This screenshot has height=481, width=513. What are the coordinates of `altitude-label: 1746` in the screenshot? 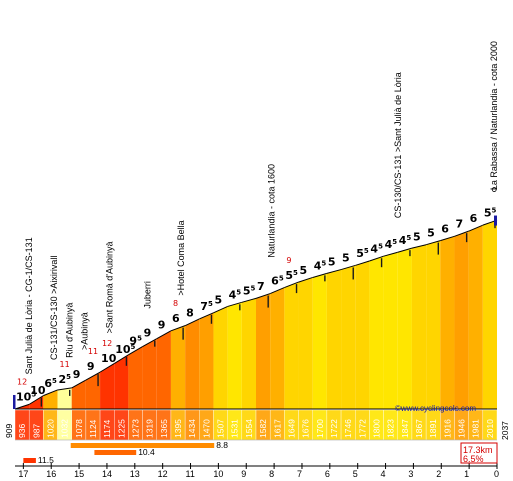 It's located at (348, 428).